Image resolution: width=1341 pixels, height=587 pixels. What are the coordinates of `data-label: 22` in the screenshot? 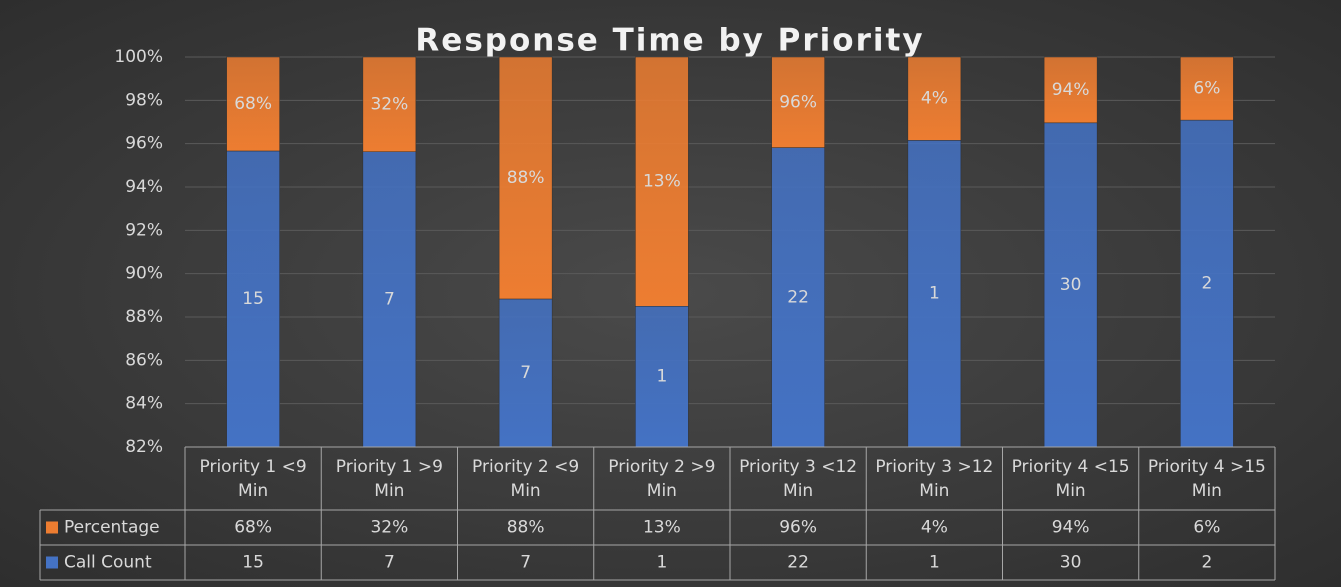 It's located at (798, 297).